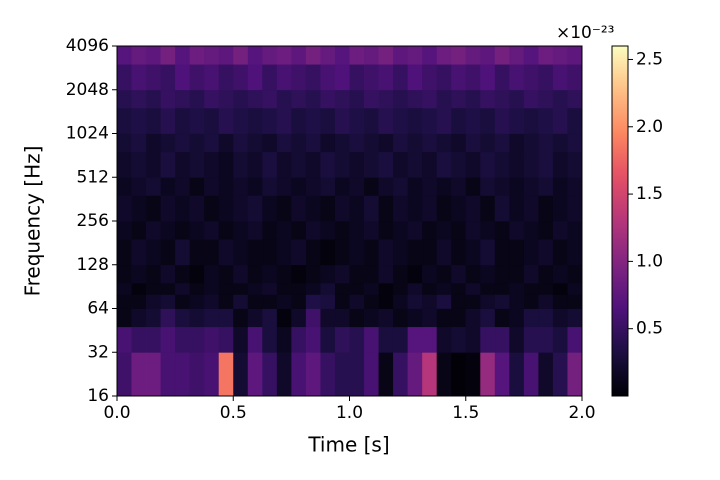 This screenshot has height=480, width=720. I want to click on x-tick-label: 2.0, so click(581, 413).